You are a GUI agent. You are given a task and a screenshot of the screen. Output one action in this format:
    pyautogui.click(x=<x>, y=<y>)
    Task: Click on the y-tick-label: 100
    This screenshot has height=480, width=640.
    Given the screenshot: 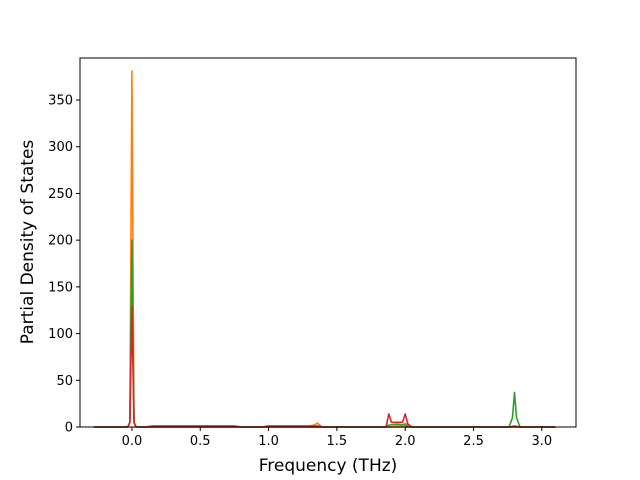 What is the action you would take?
    pyautogui.click(x=60, y=334)
    